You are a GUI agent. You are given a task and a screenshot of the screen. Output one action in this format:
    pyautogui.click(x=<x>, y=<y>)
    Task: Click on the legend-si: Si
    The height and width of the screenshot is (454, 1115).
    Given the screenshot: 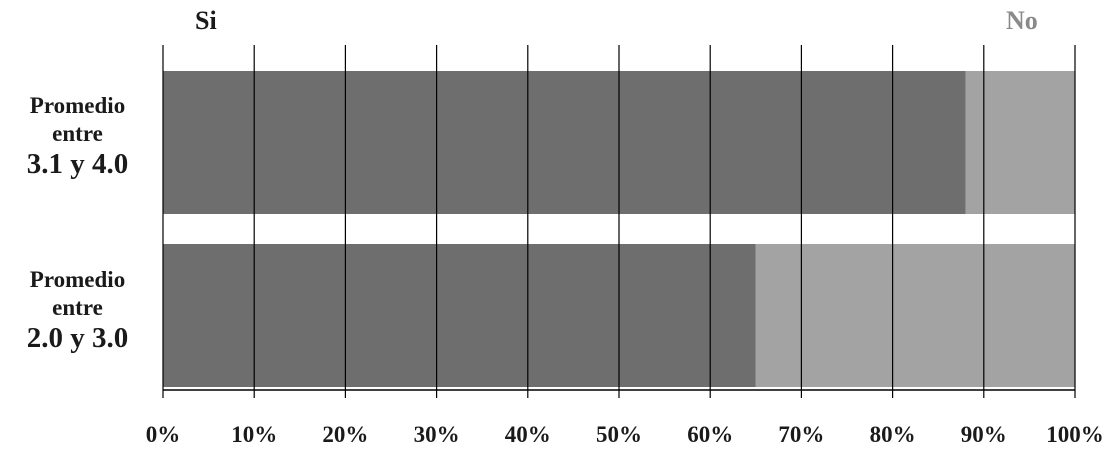 What is the action you would take?
    pyautogui.click(x=206, y=20)
    